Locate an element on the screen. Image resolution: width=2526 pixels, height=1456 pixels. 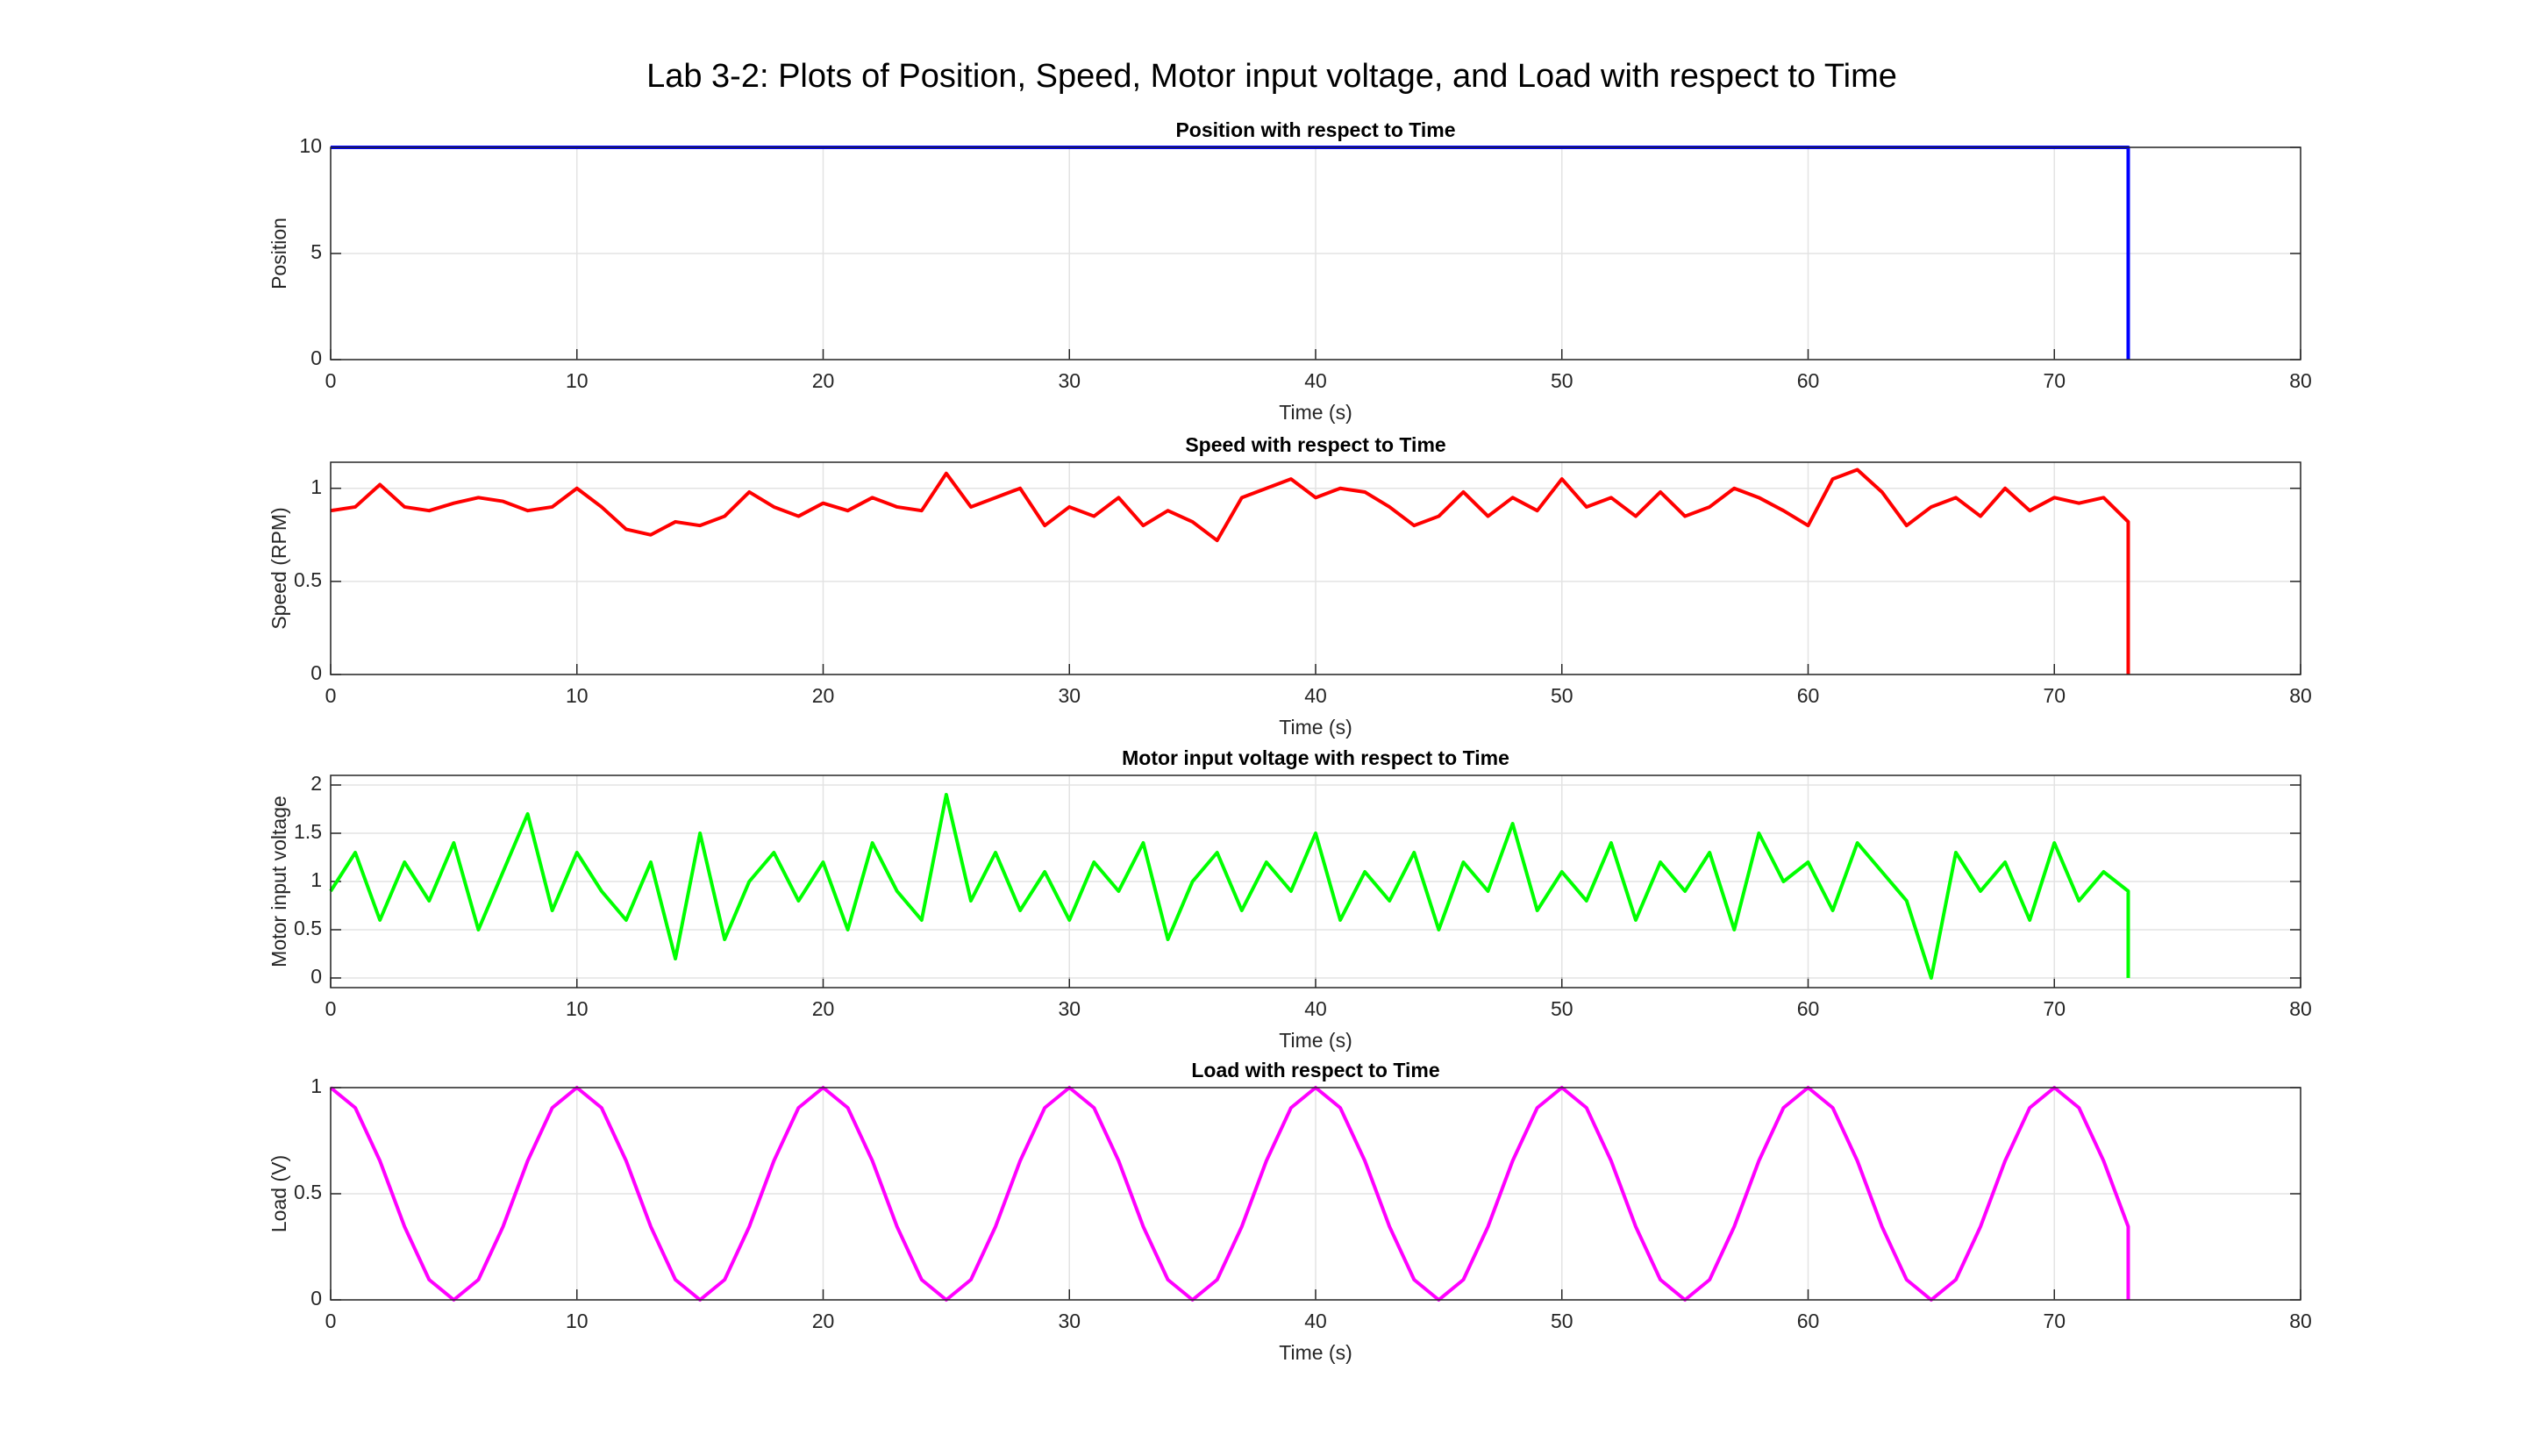
y-axis-label: Load (V) is located at coordinates (279, 1193).